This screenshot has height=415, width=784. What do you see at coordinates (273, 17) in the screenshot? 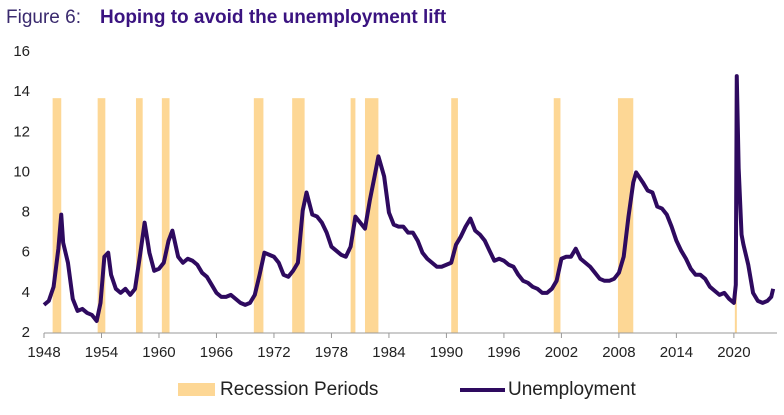
I see `chart-title: Hoping to avoid the unemployment lift` at bounding box center [273, 17].